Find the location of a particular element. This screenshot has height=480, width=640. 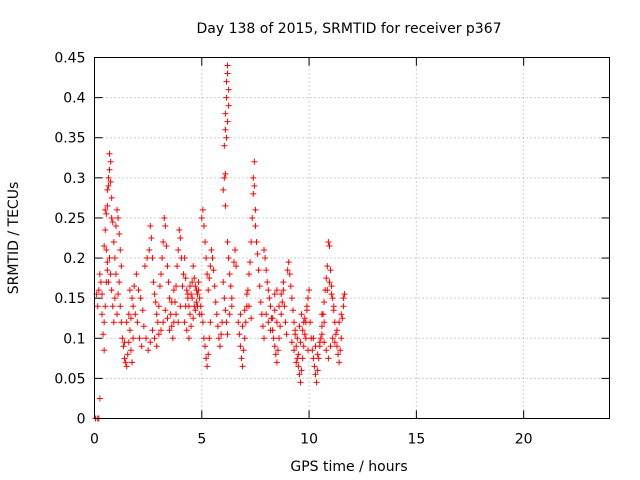

y-tick-label: 0.25 is located at coordinates (69, 219).